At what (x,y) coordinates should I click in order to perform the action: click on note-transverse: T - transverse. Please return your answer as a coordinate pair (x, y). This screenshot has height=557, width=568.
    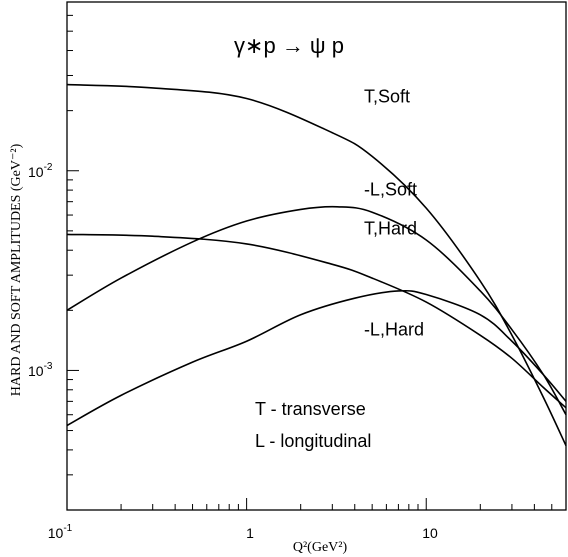
    Looking at the image, I should click on (310, 409).